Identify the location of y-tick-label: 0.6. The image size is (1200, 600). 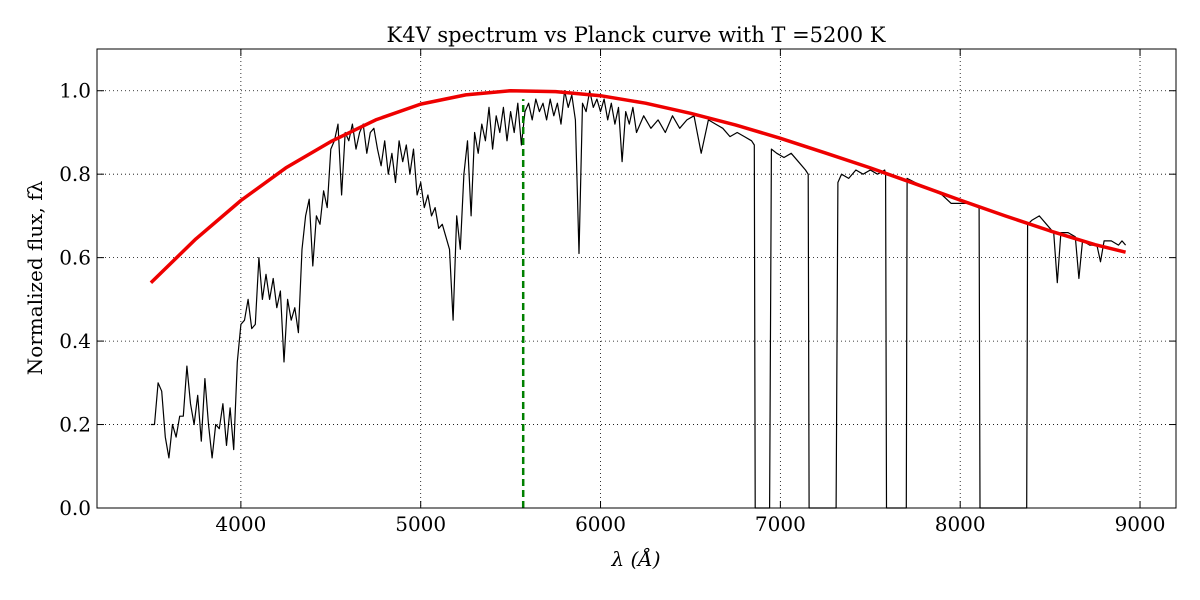
(75, 258).